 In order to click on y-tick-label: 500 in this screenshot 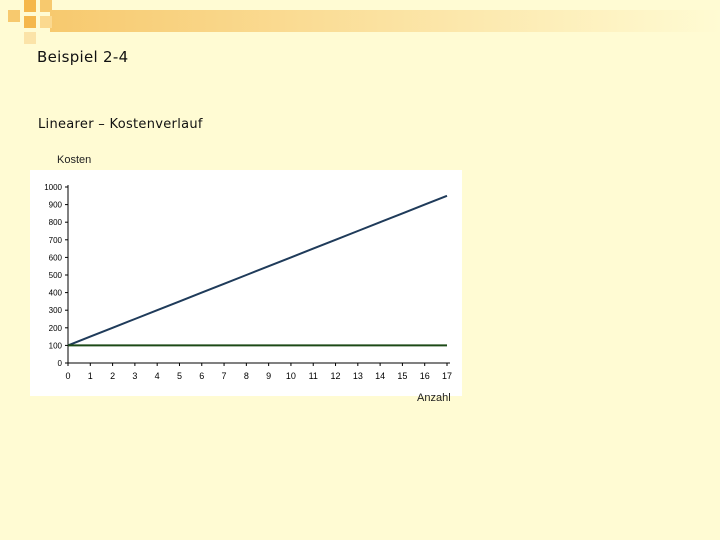, I will do `click(56, 275)`.